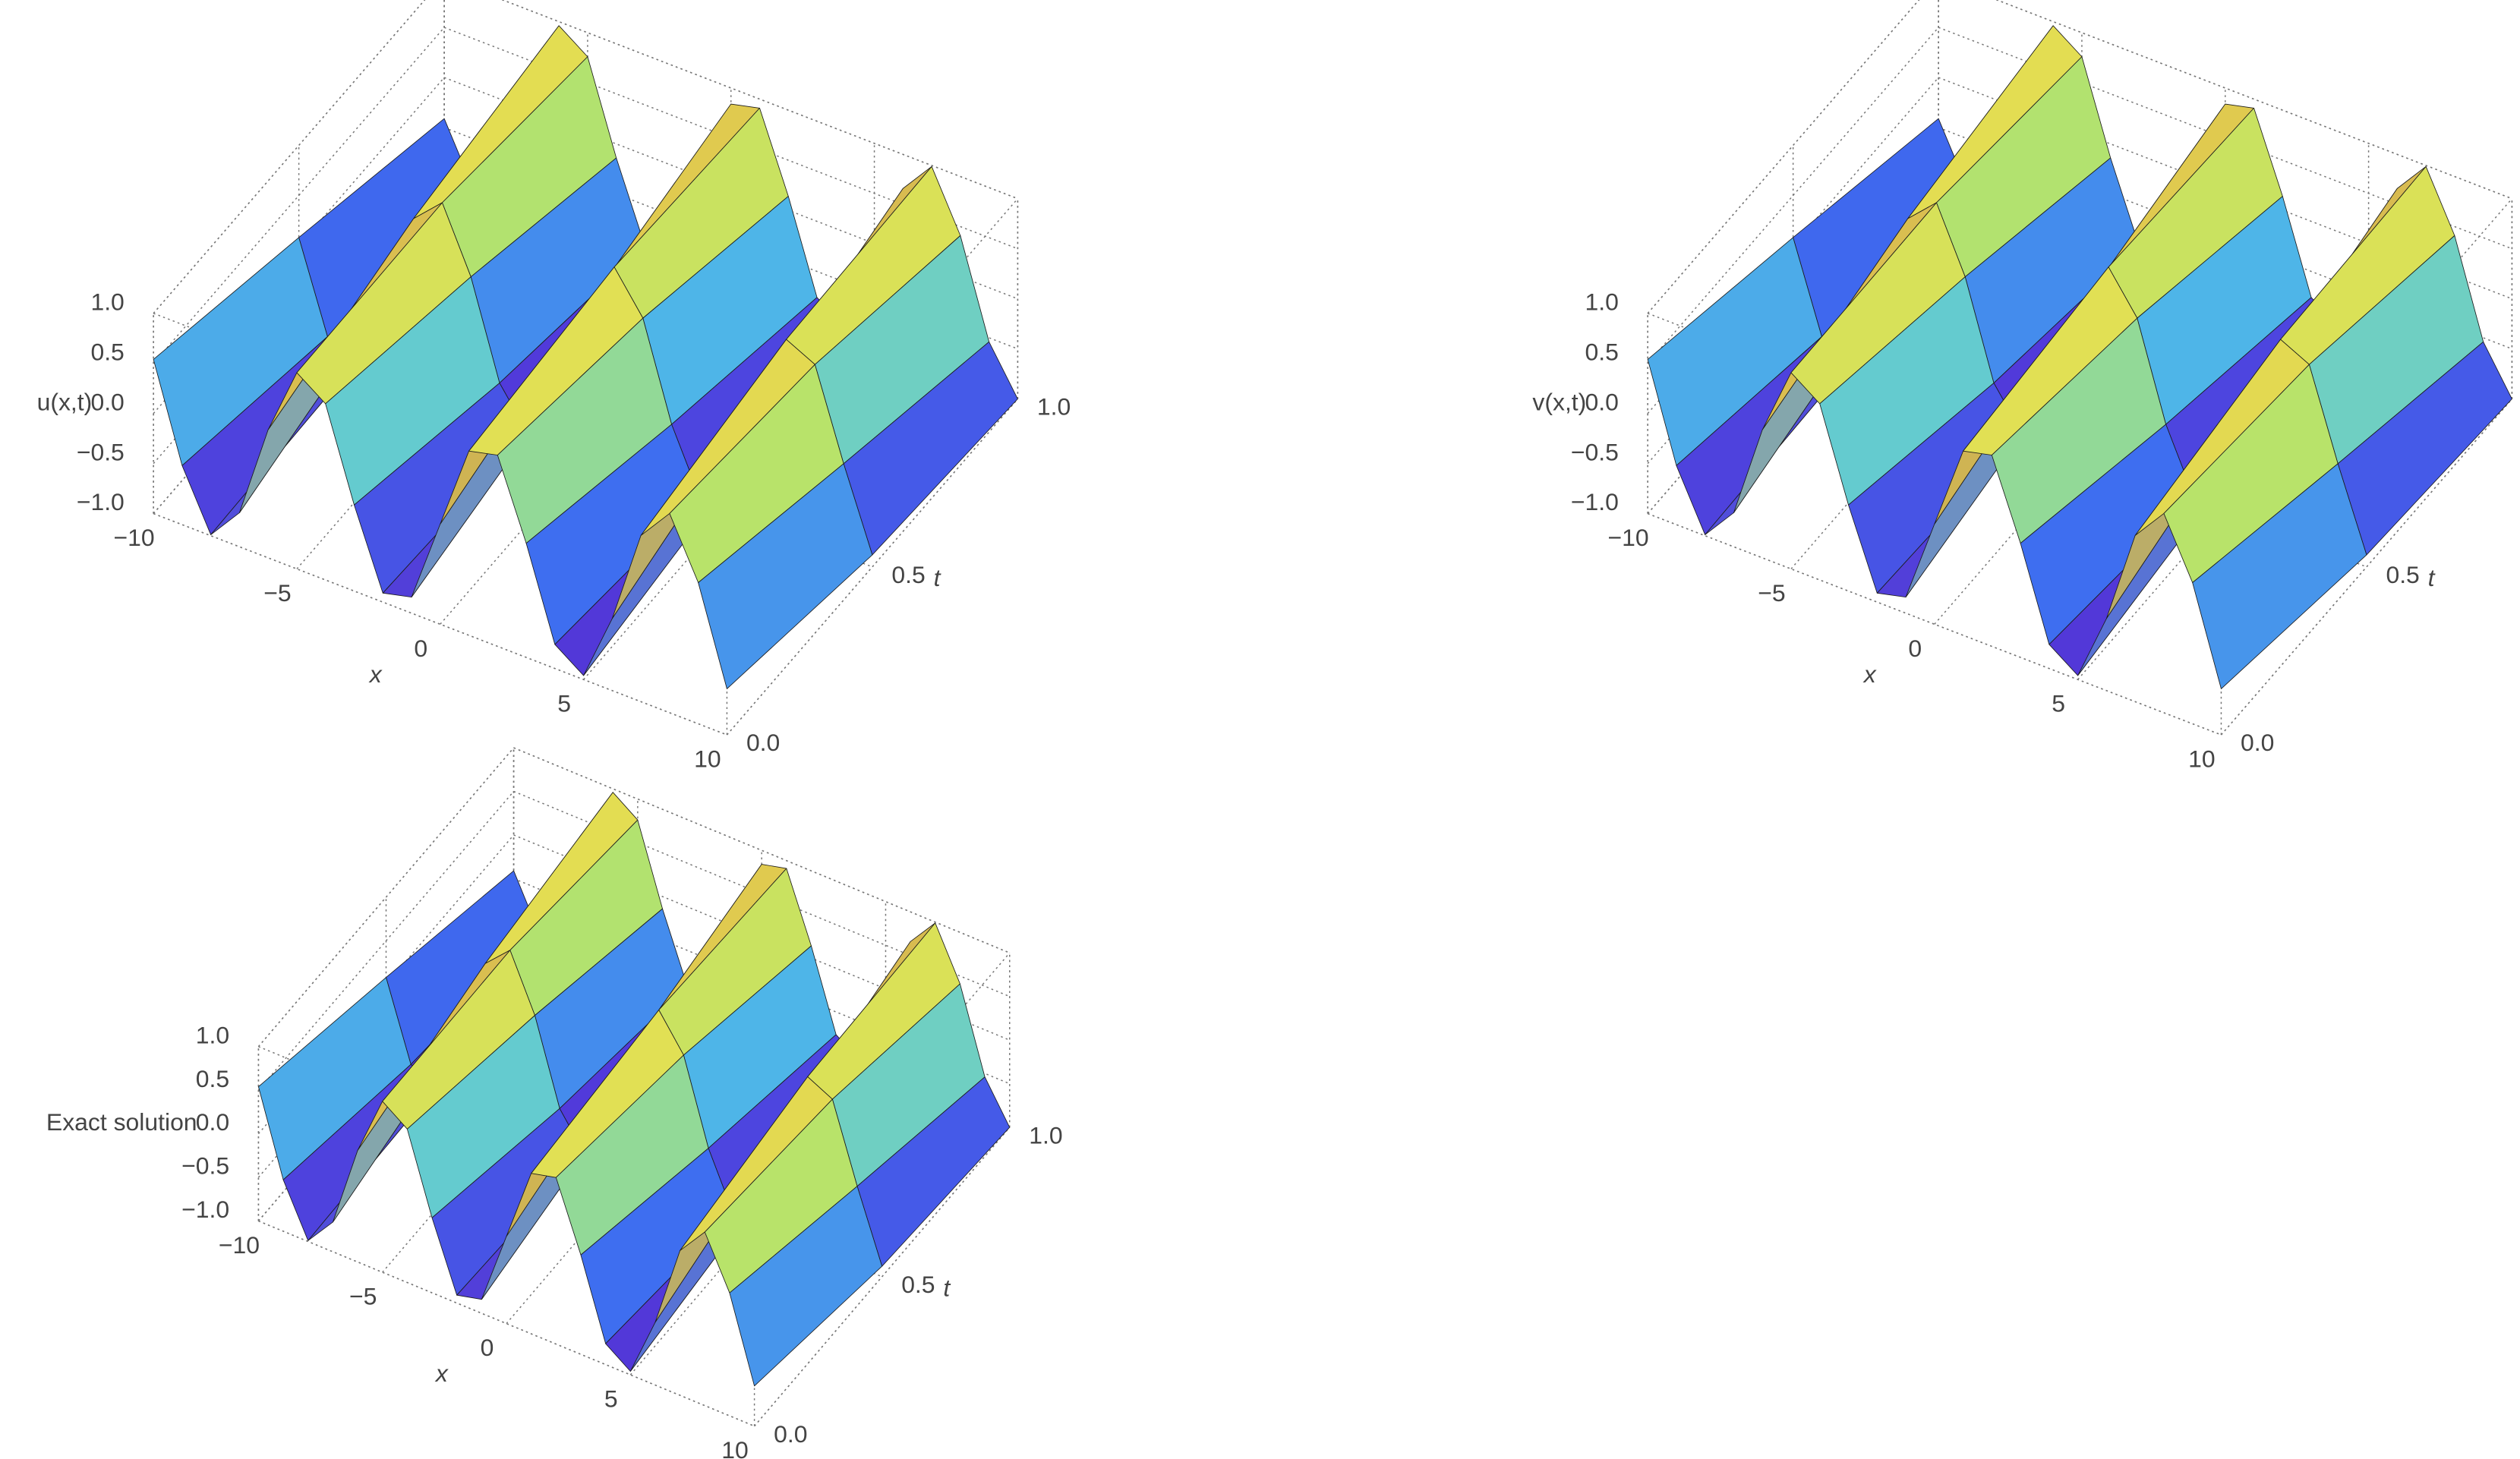 The width and height of the screenshot is (2520, 1459). I want to click on z-axis-label: Exact solution, so click(122, 1122).